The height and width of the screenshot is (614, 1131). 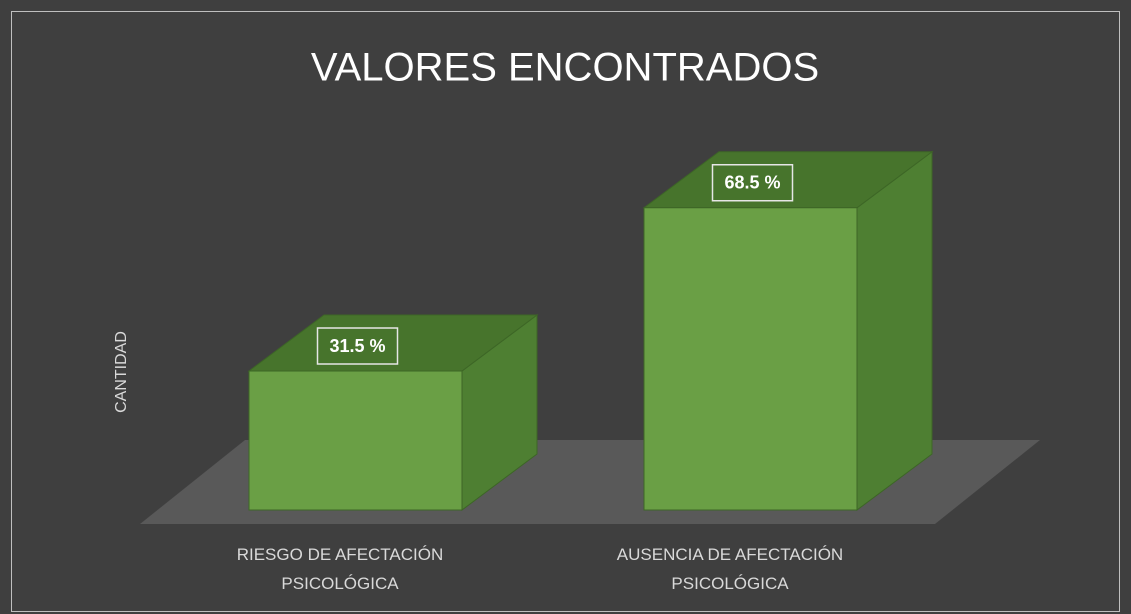 What do you see at coordinates (121, 372) in the screenshot?
I see `y-axis-label: CANTIDAD` at bounding box center [121, 372].